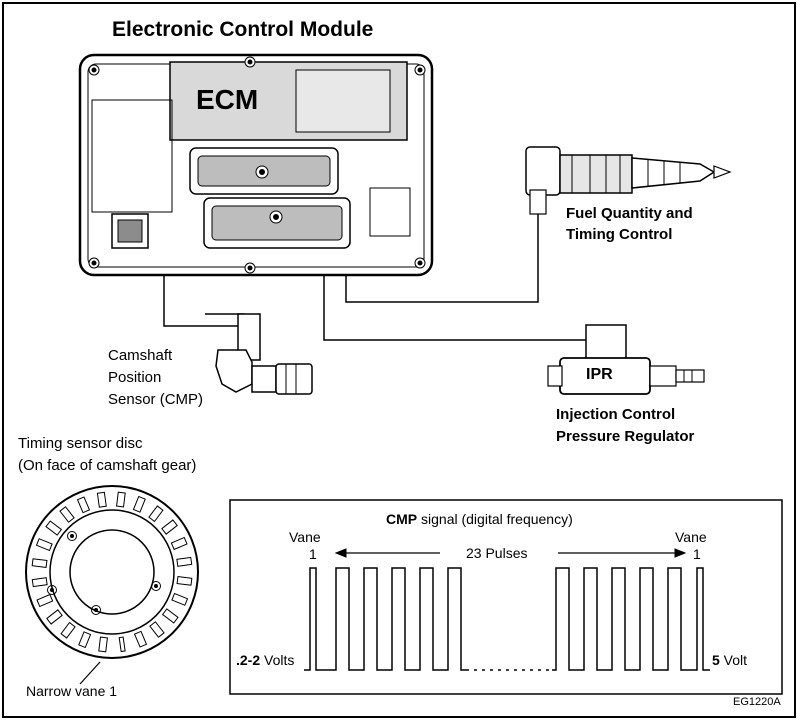  I want to click on high-voltage-bold: 5, so click(716, 660).